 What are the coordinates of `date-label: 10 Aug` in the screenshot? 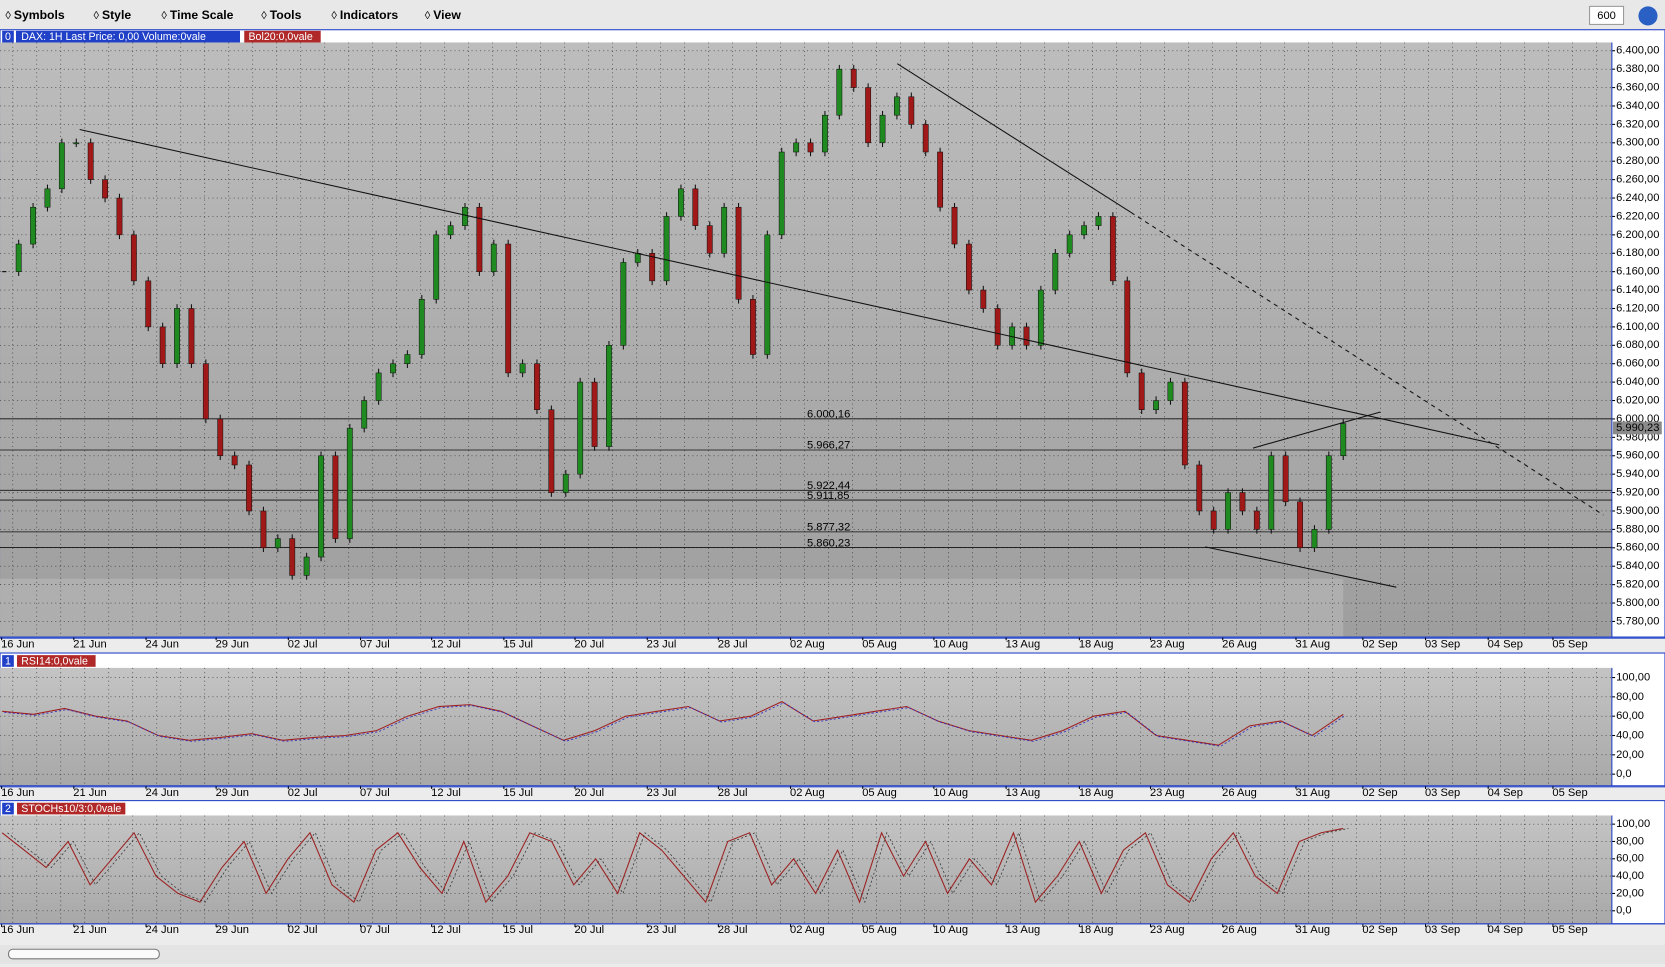 It's located at (950, 793).